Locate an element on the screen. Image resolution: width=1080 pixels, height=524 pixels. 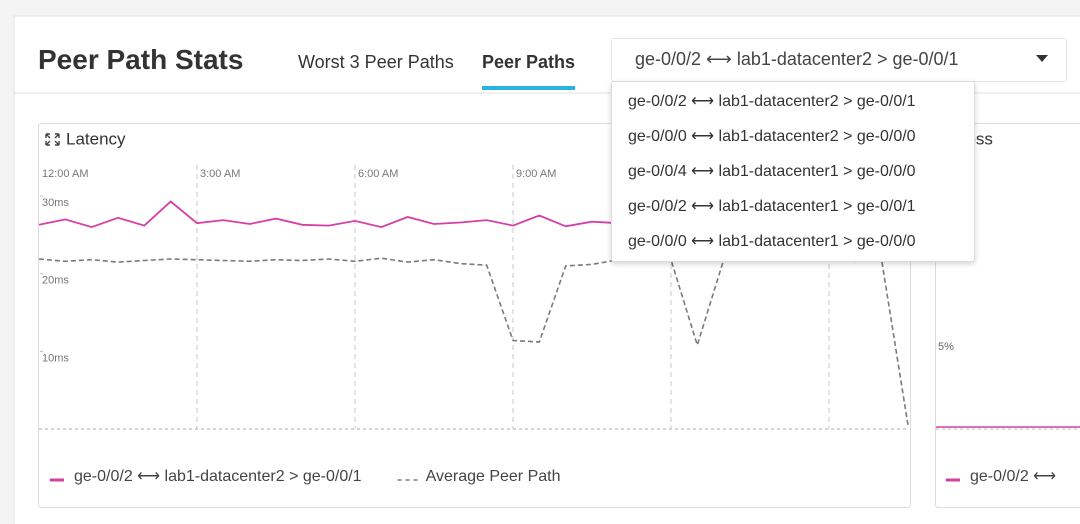
loss-legend-label: ge-0/0/2 ⟷ is located at coordinates (1013, 476).